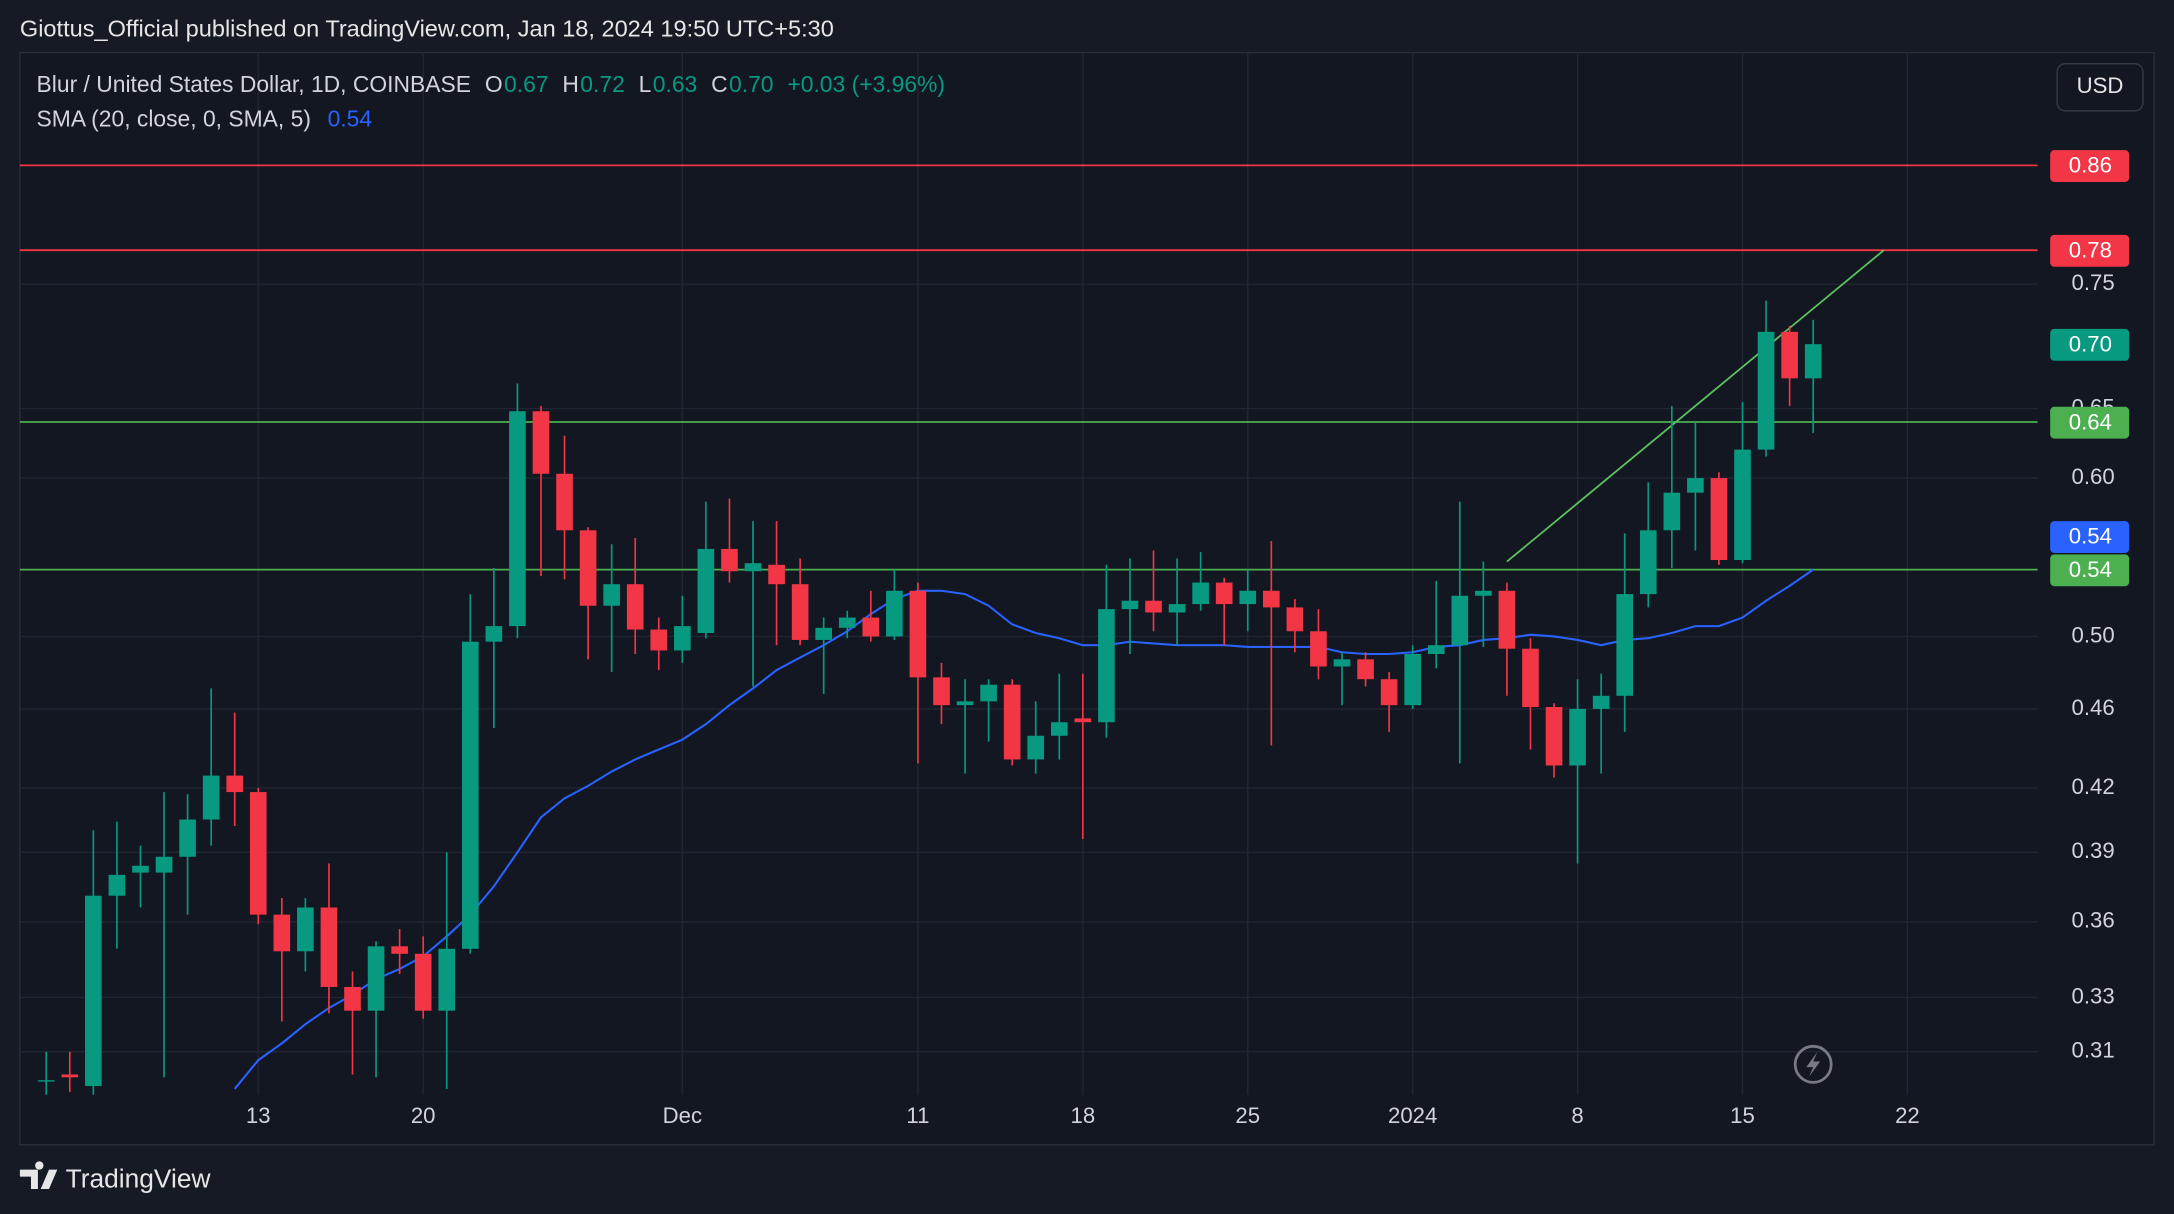 Image resolution: width=2174 pixels, height=1214 pixels. I want to click on y-tick-label: 0.33, so click(2093, 995).